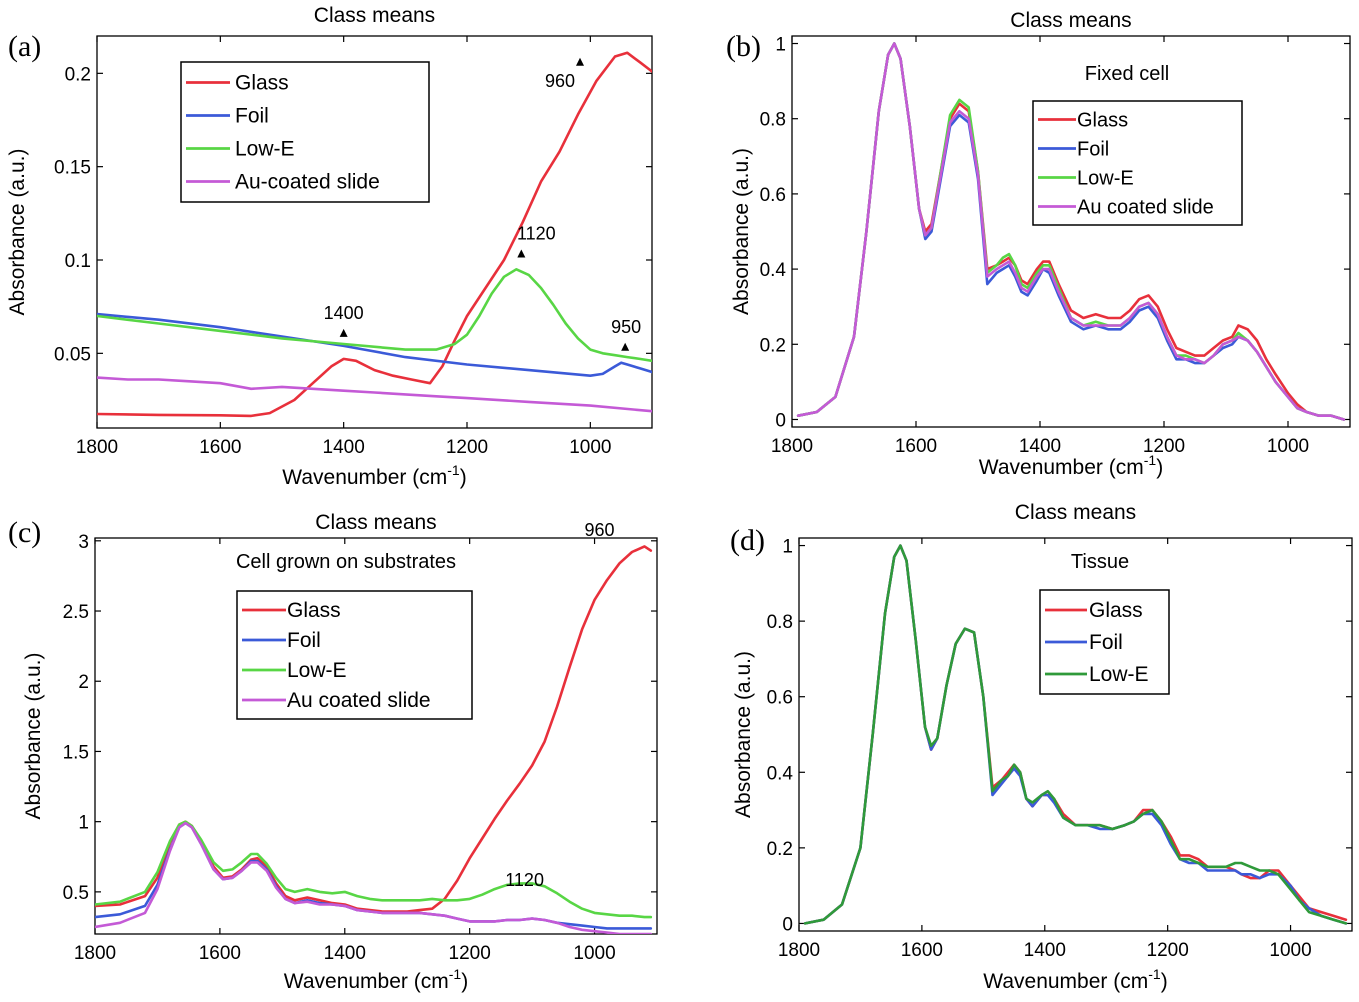 The height and width of the screenshot is (1002, 1359). What do you see at coordinates (76, 893) in the screenshot?
I see `y-tick-label: 0.5` at bounding box center [76, 893].